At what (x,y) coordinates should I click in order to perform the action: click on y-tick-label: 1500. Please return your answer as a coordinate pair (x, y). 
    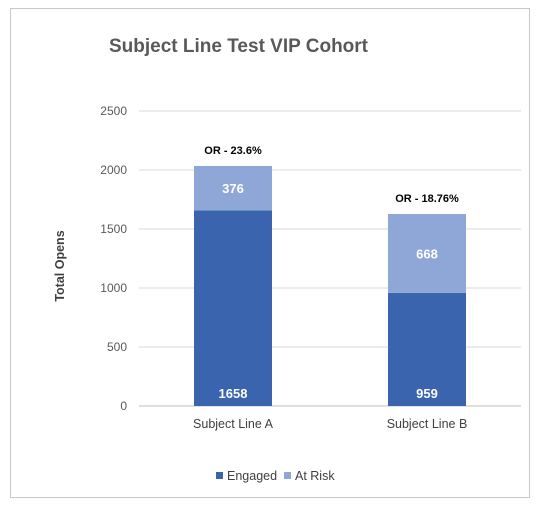
    Looking at the image, I should click on (113, 229).